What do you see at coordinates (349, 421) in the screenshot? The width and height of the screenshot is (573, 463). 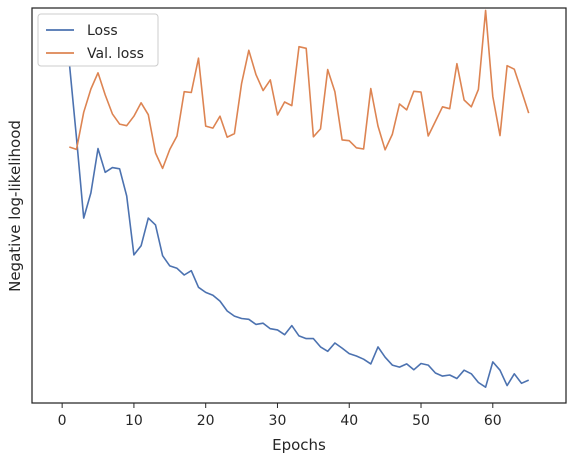 I see `x-tick-label: 40` at bounding box center [349, 421].